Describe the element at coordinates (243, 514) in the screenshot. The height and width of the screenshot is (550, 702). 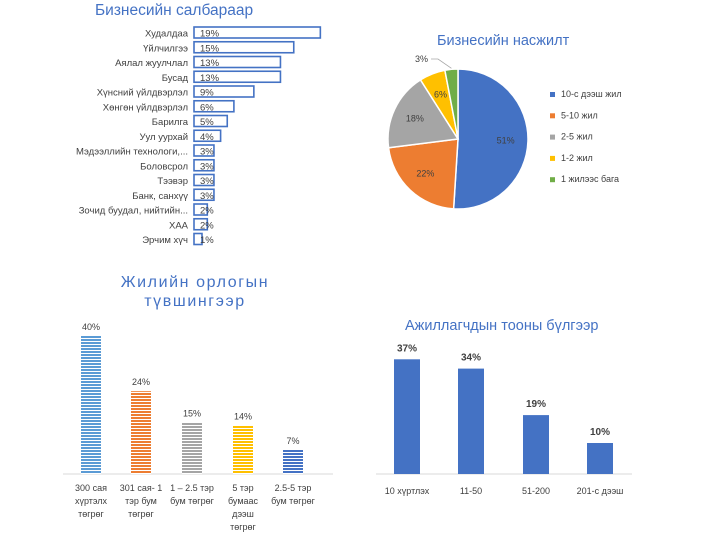
I see `income-category-label: дээш` at that location.